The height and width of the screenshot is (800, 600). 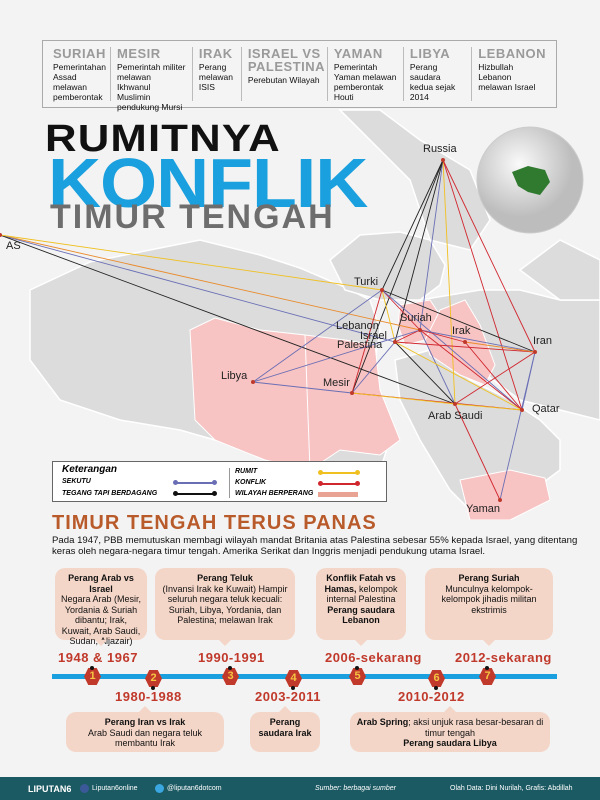 What do you see at coordinates (84, 788) in the screenshot?
I see `facebook-icon` at bounding box center [84, 788].